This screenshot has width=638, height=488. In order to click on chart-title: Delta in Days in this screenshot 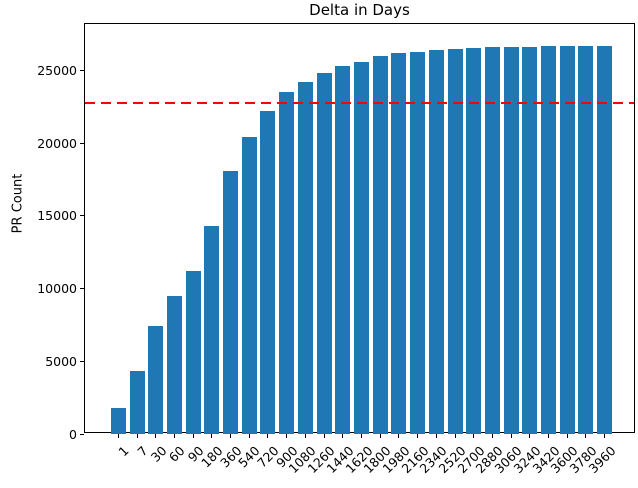, I will do `click(359, 10)`.